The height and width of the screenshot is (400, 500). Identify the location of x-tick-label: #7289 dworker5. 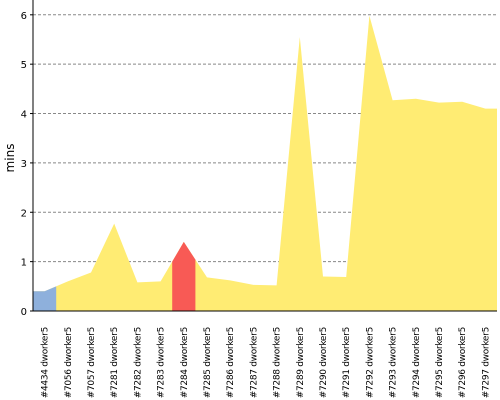
(301, 362).